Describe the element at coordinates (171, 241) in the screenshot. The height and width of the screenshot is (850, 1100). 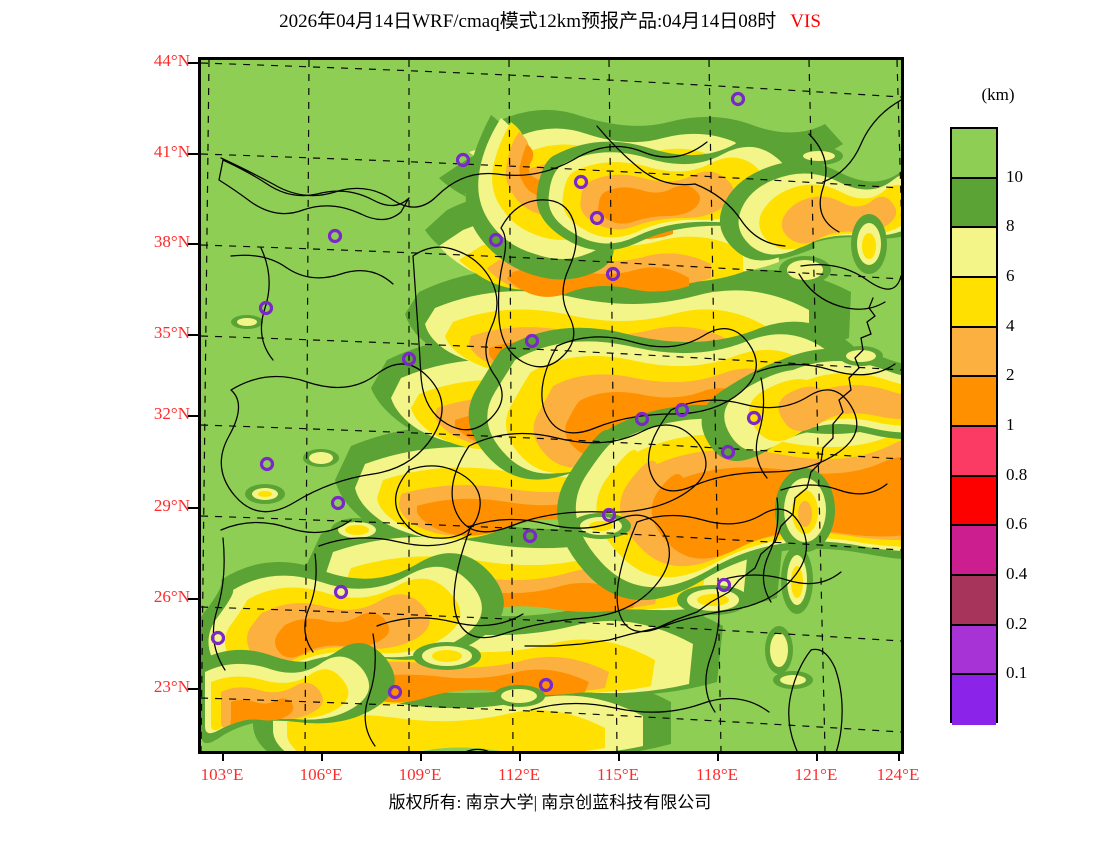
I see `y-axis-tick-label: 38°N` at that location.